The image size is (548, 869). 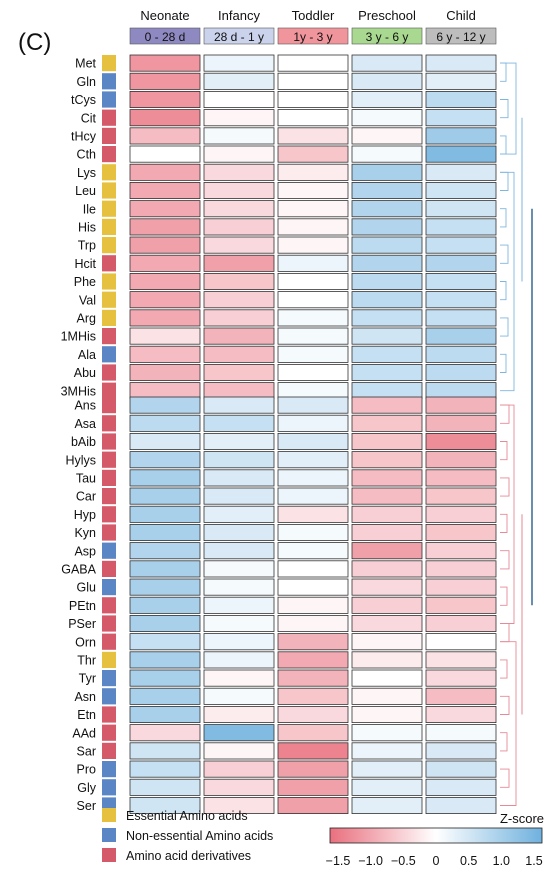 What do you see at coordinates (370, 861) in the screenshot?
I see `colorbar-tick-1: −1.0` at bounding box center [370, 861].